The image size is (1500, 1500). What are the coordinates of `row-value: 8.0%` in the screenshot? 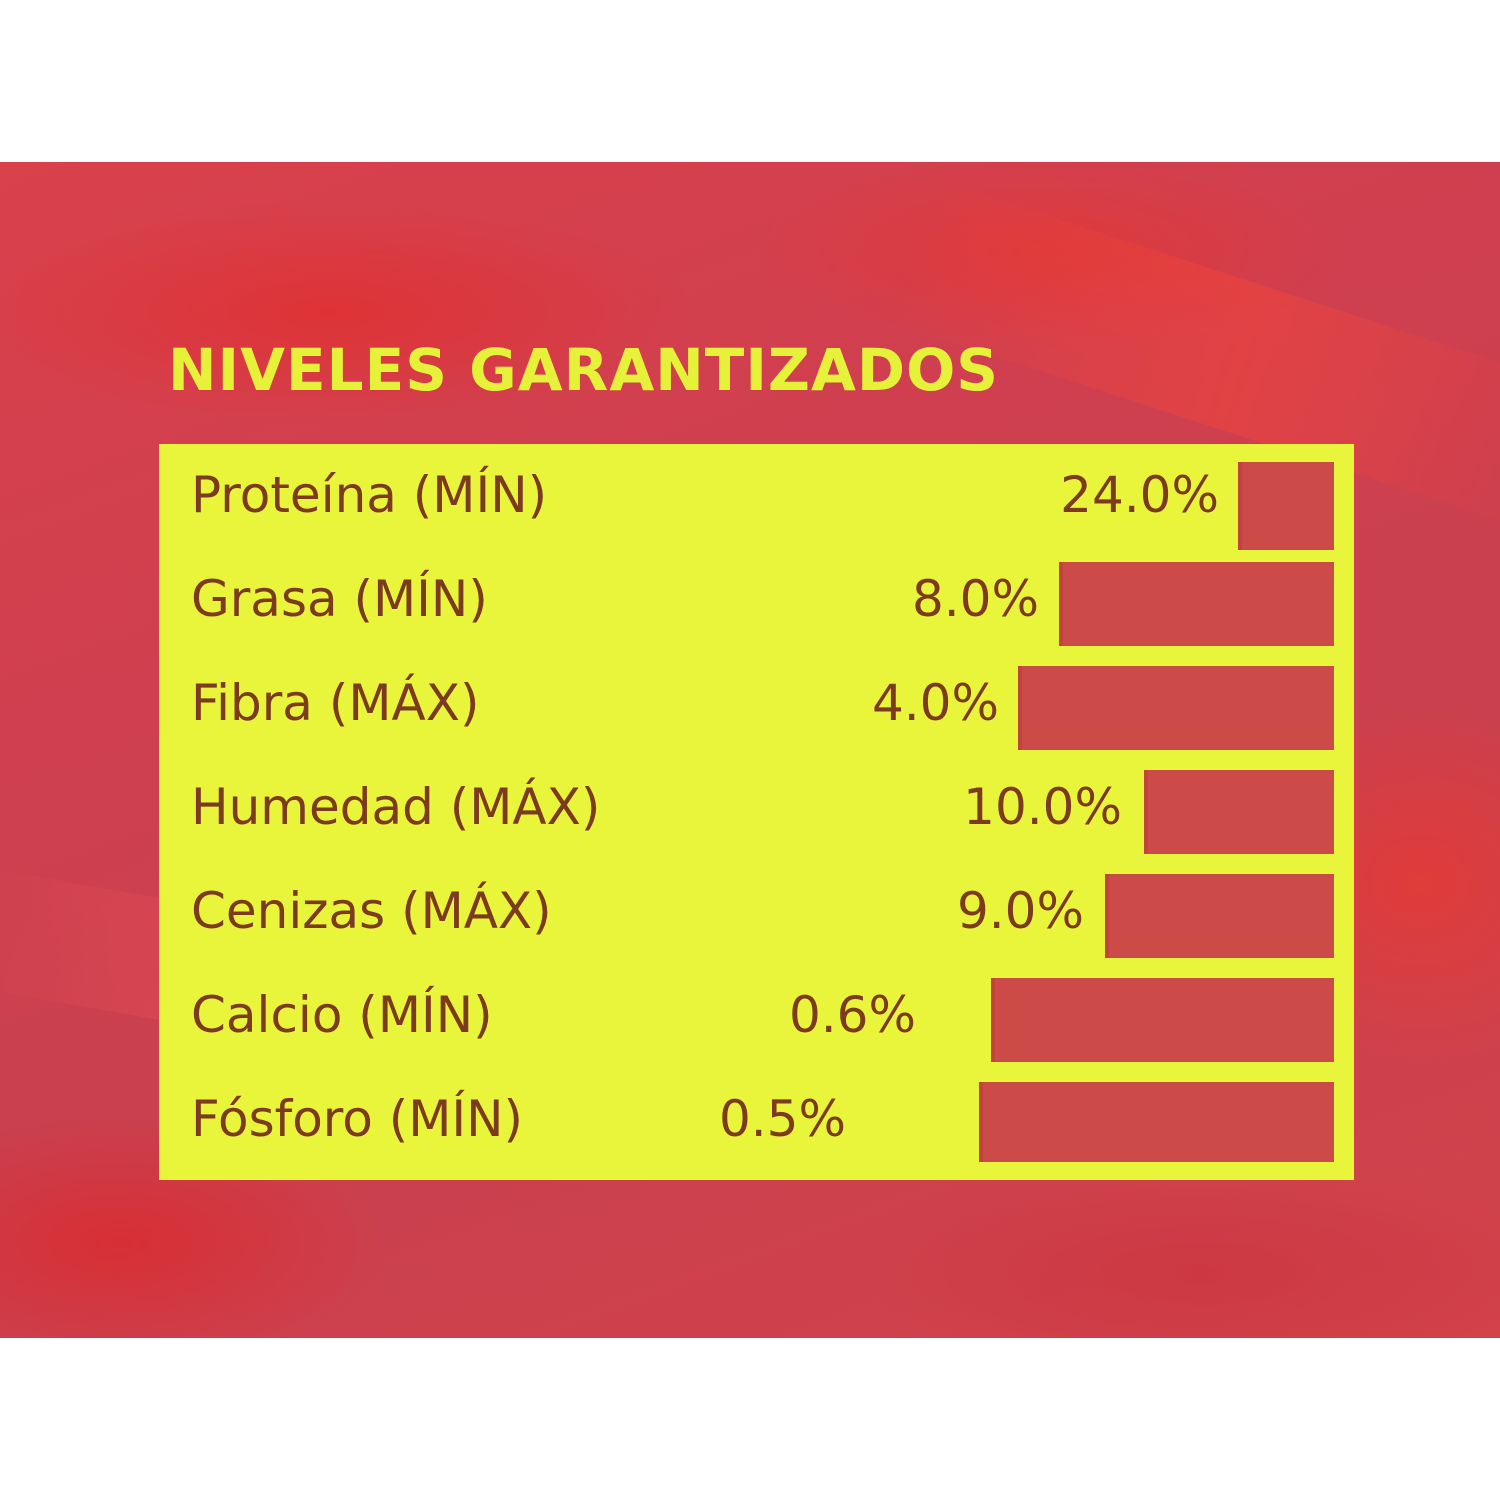 It's located at (975, 599).